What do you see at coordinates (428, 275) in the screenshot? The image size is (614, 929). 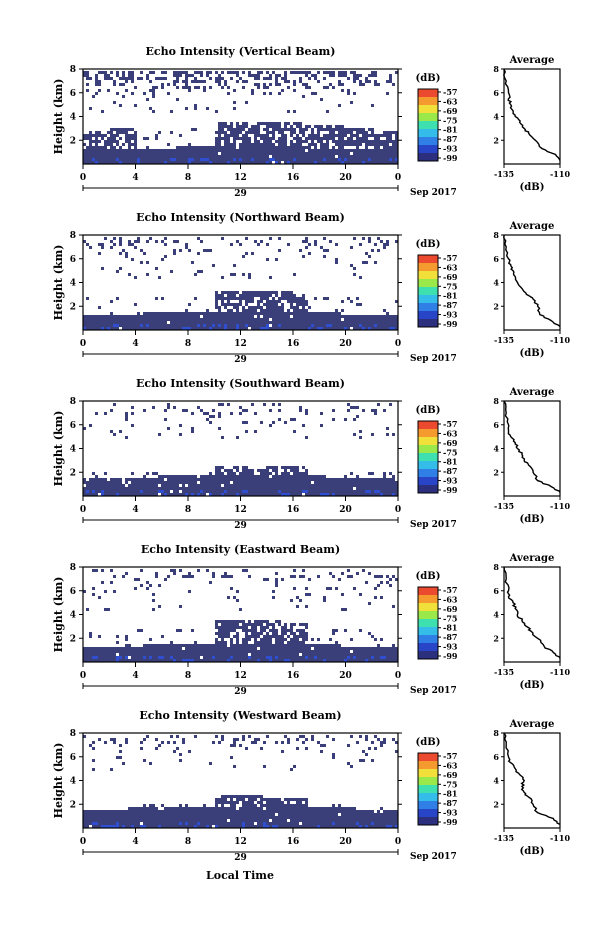 I see `colorbar-segment` at bounding box center [428, 275].